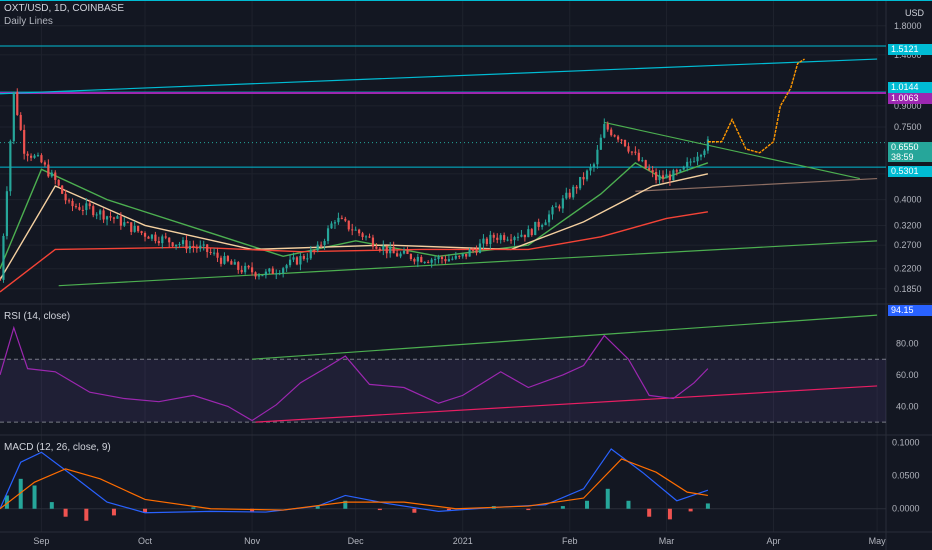 The image size is (932, 550). I want to click on x-tick-label: 2021, so click(463, 541).